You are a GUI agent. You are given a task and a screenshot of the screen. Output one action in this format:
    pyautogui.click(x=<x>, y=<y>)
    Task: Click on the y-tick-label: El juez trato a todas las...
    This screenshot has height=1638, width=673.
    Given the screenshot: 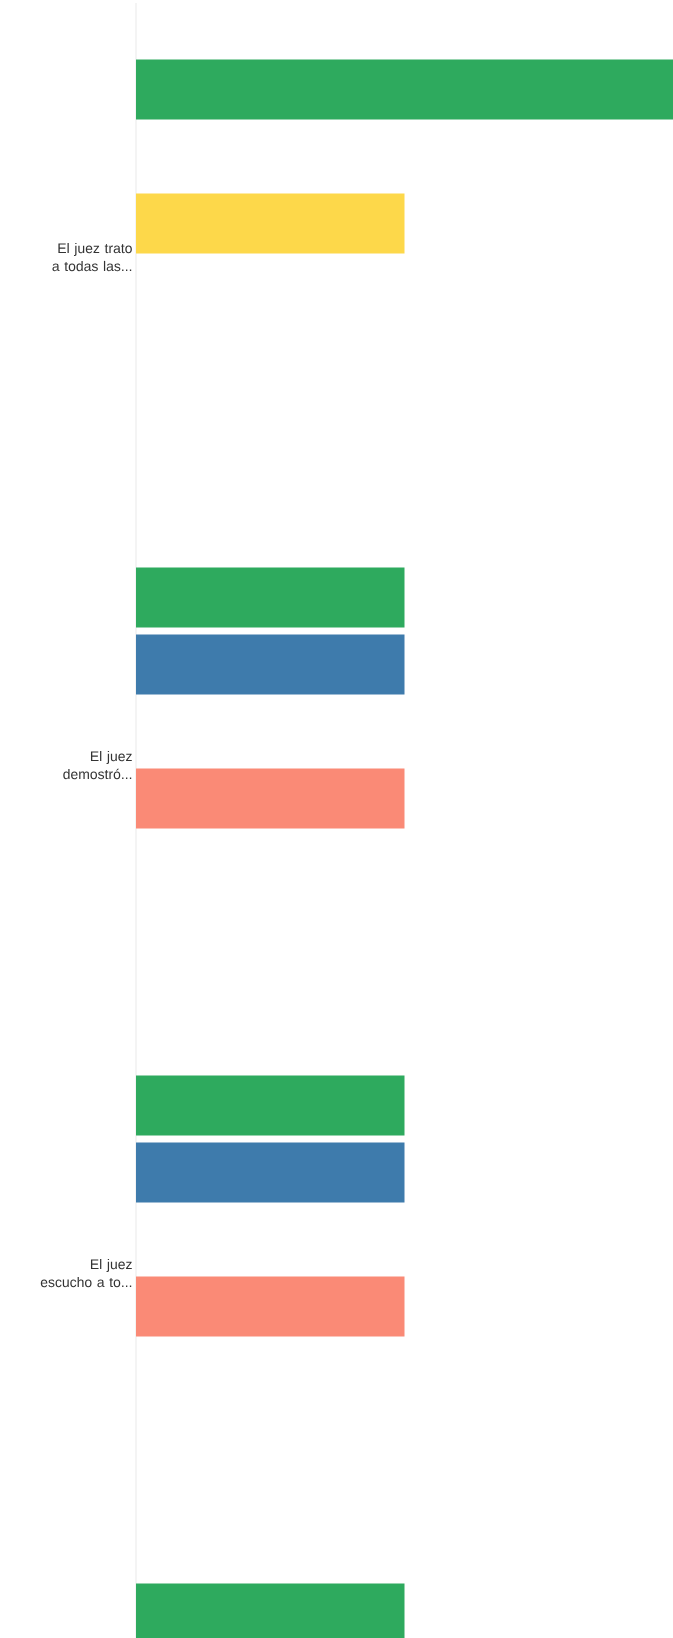 What is the action you would take?
    pyautogui.click(x=92, y=257)
    